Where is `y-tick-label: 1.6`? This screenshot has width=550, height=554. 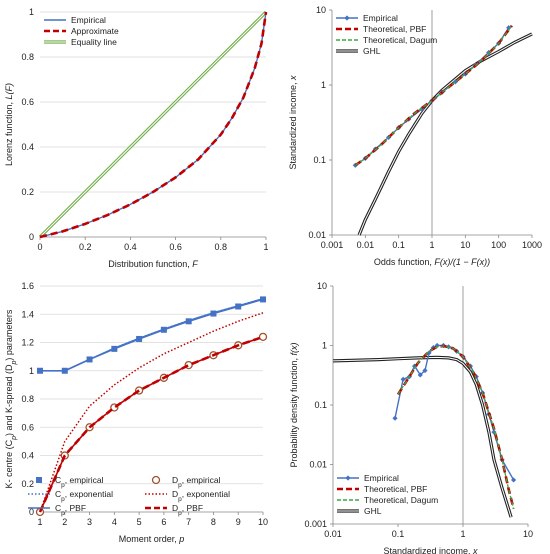 y-tick-label: 1.6 is located at coordinates (27, 286).